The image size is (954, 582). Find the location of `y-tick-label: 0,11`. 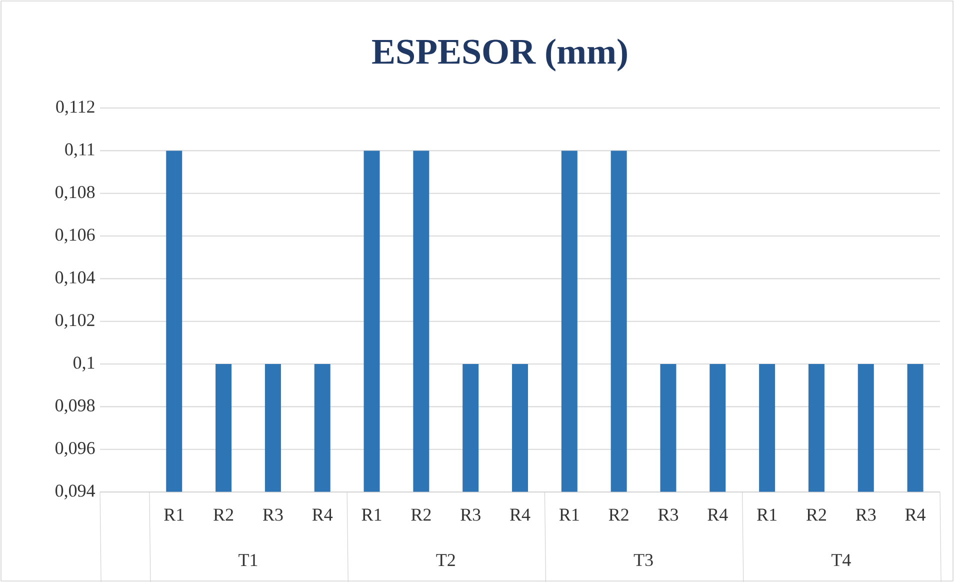

y-tick-label: 0,11 is located at coordinates (79, 150).